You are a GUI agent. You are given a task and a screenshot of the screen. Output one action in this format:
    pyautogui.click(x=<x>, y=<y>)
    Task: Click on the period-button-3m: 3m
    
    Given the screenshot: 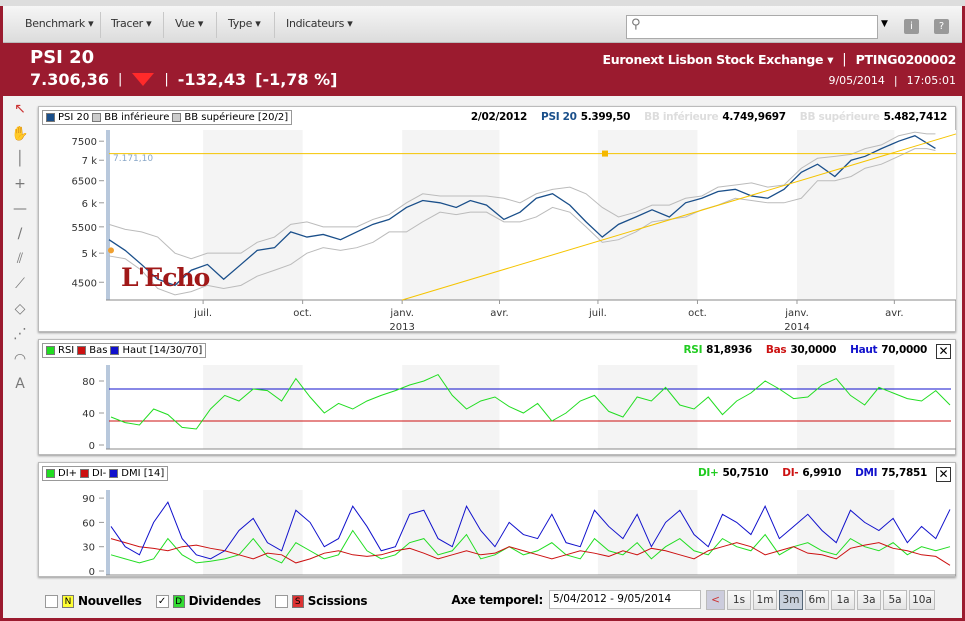 What is the action you would take?
    pyautogui.click(x=791, y=600)
    